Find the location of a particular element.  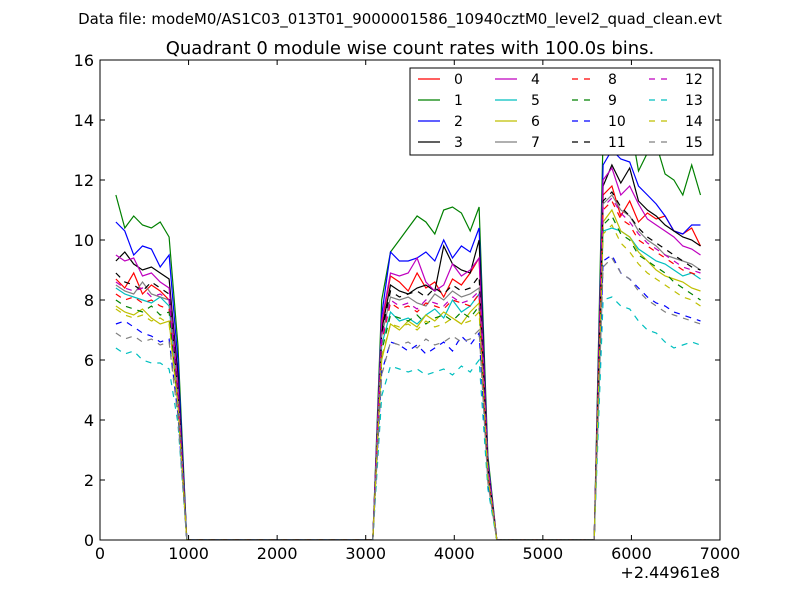

legend-label-0: 0 is located at coordinates (458, 80).